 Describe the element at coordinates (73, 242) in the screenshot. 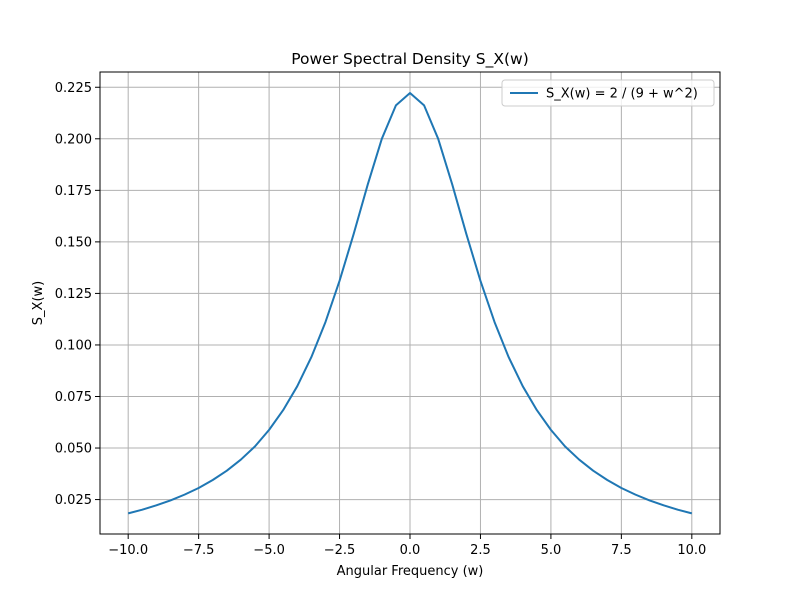

I see `y-tick-label: 0.150` at that location.